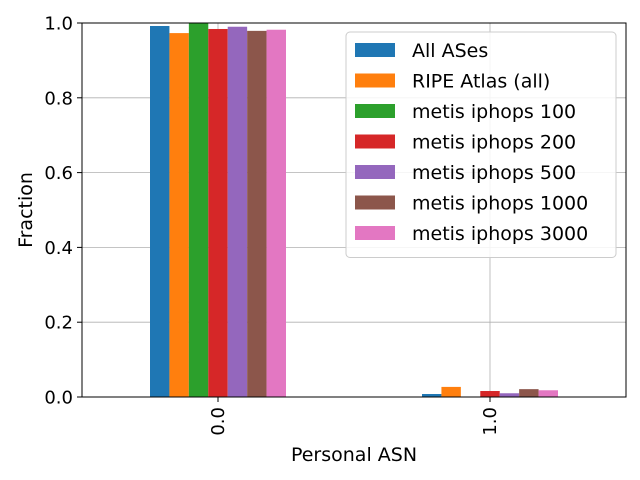 The image size is (640, 480). What do you see at coordinates (58, 248) in the screenshot?
I see `y-tick-label: 0.4` at bounding box center [58, 248].